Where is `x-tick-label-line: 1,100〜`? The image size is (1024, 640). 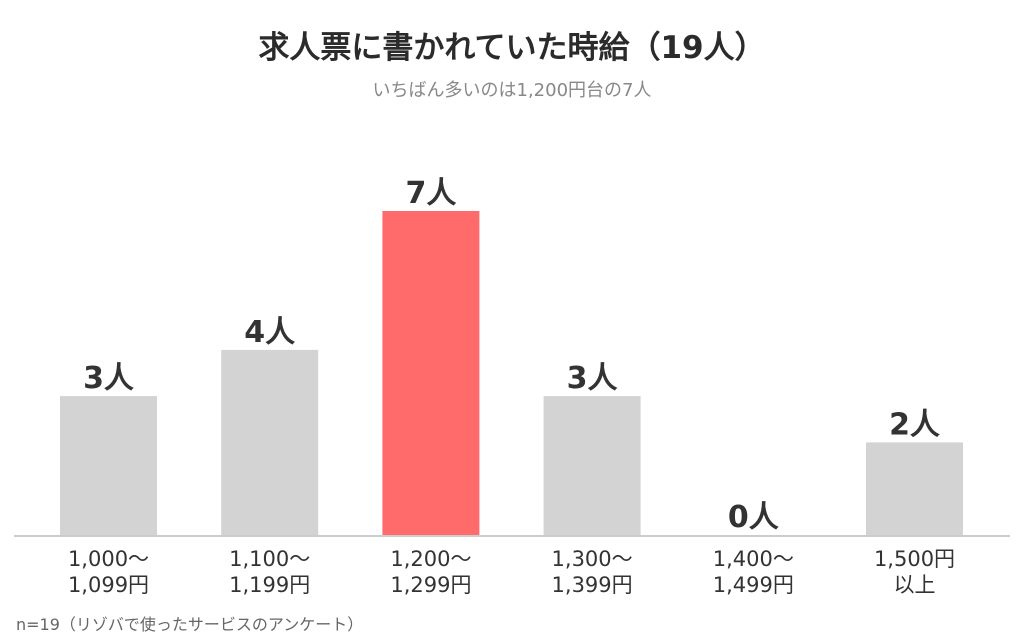 x-tick-label-line: 1,100〜 is located at coordinates (269, 559).